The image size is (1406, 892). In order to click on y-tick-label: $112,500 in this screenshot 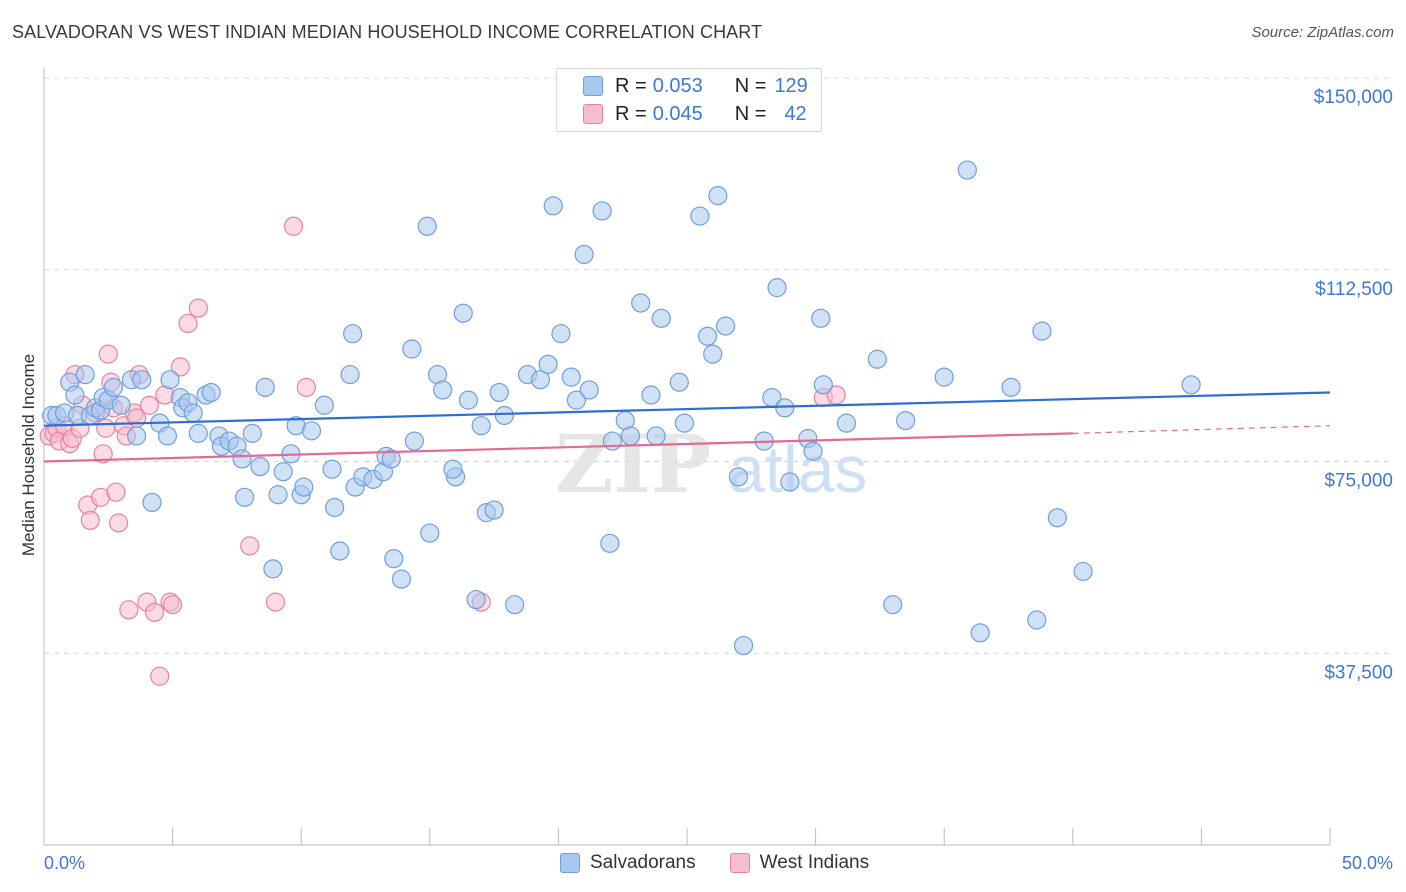, I will do `click(1354, 289)`.